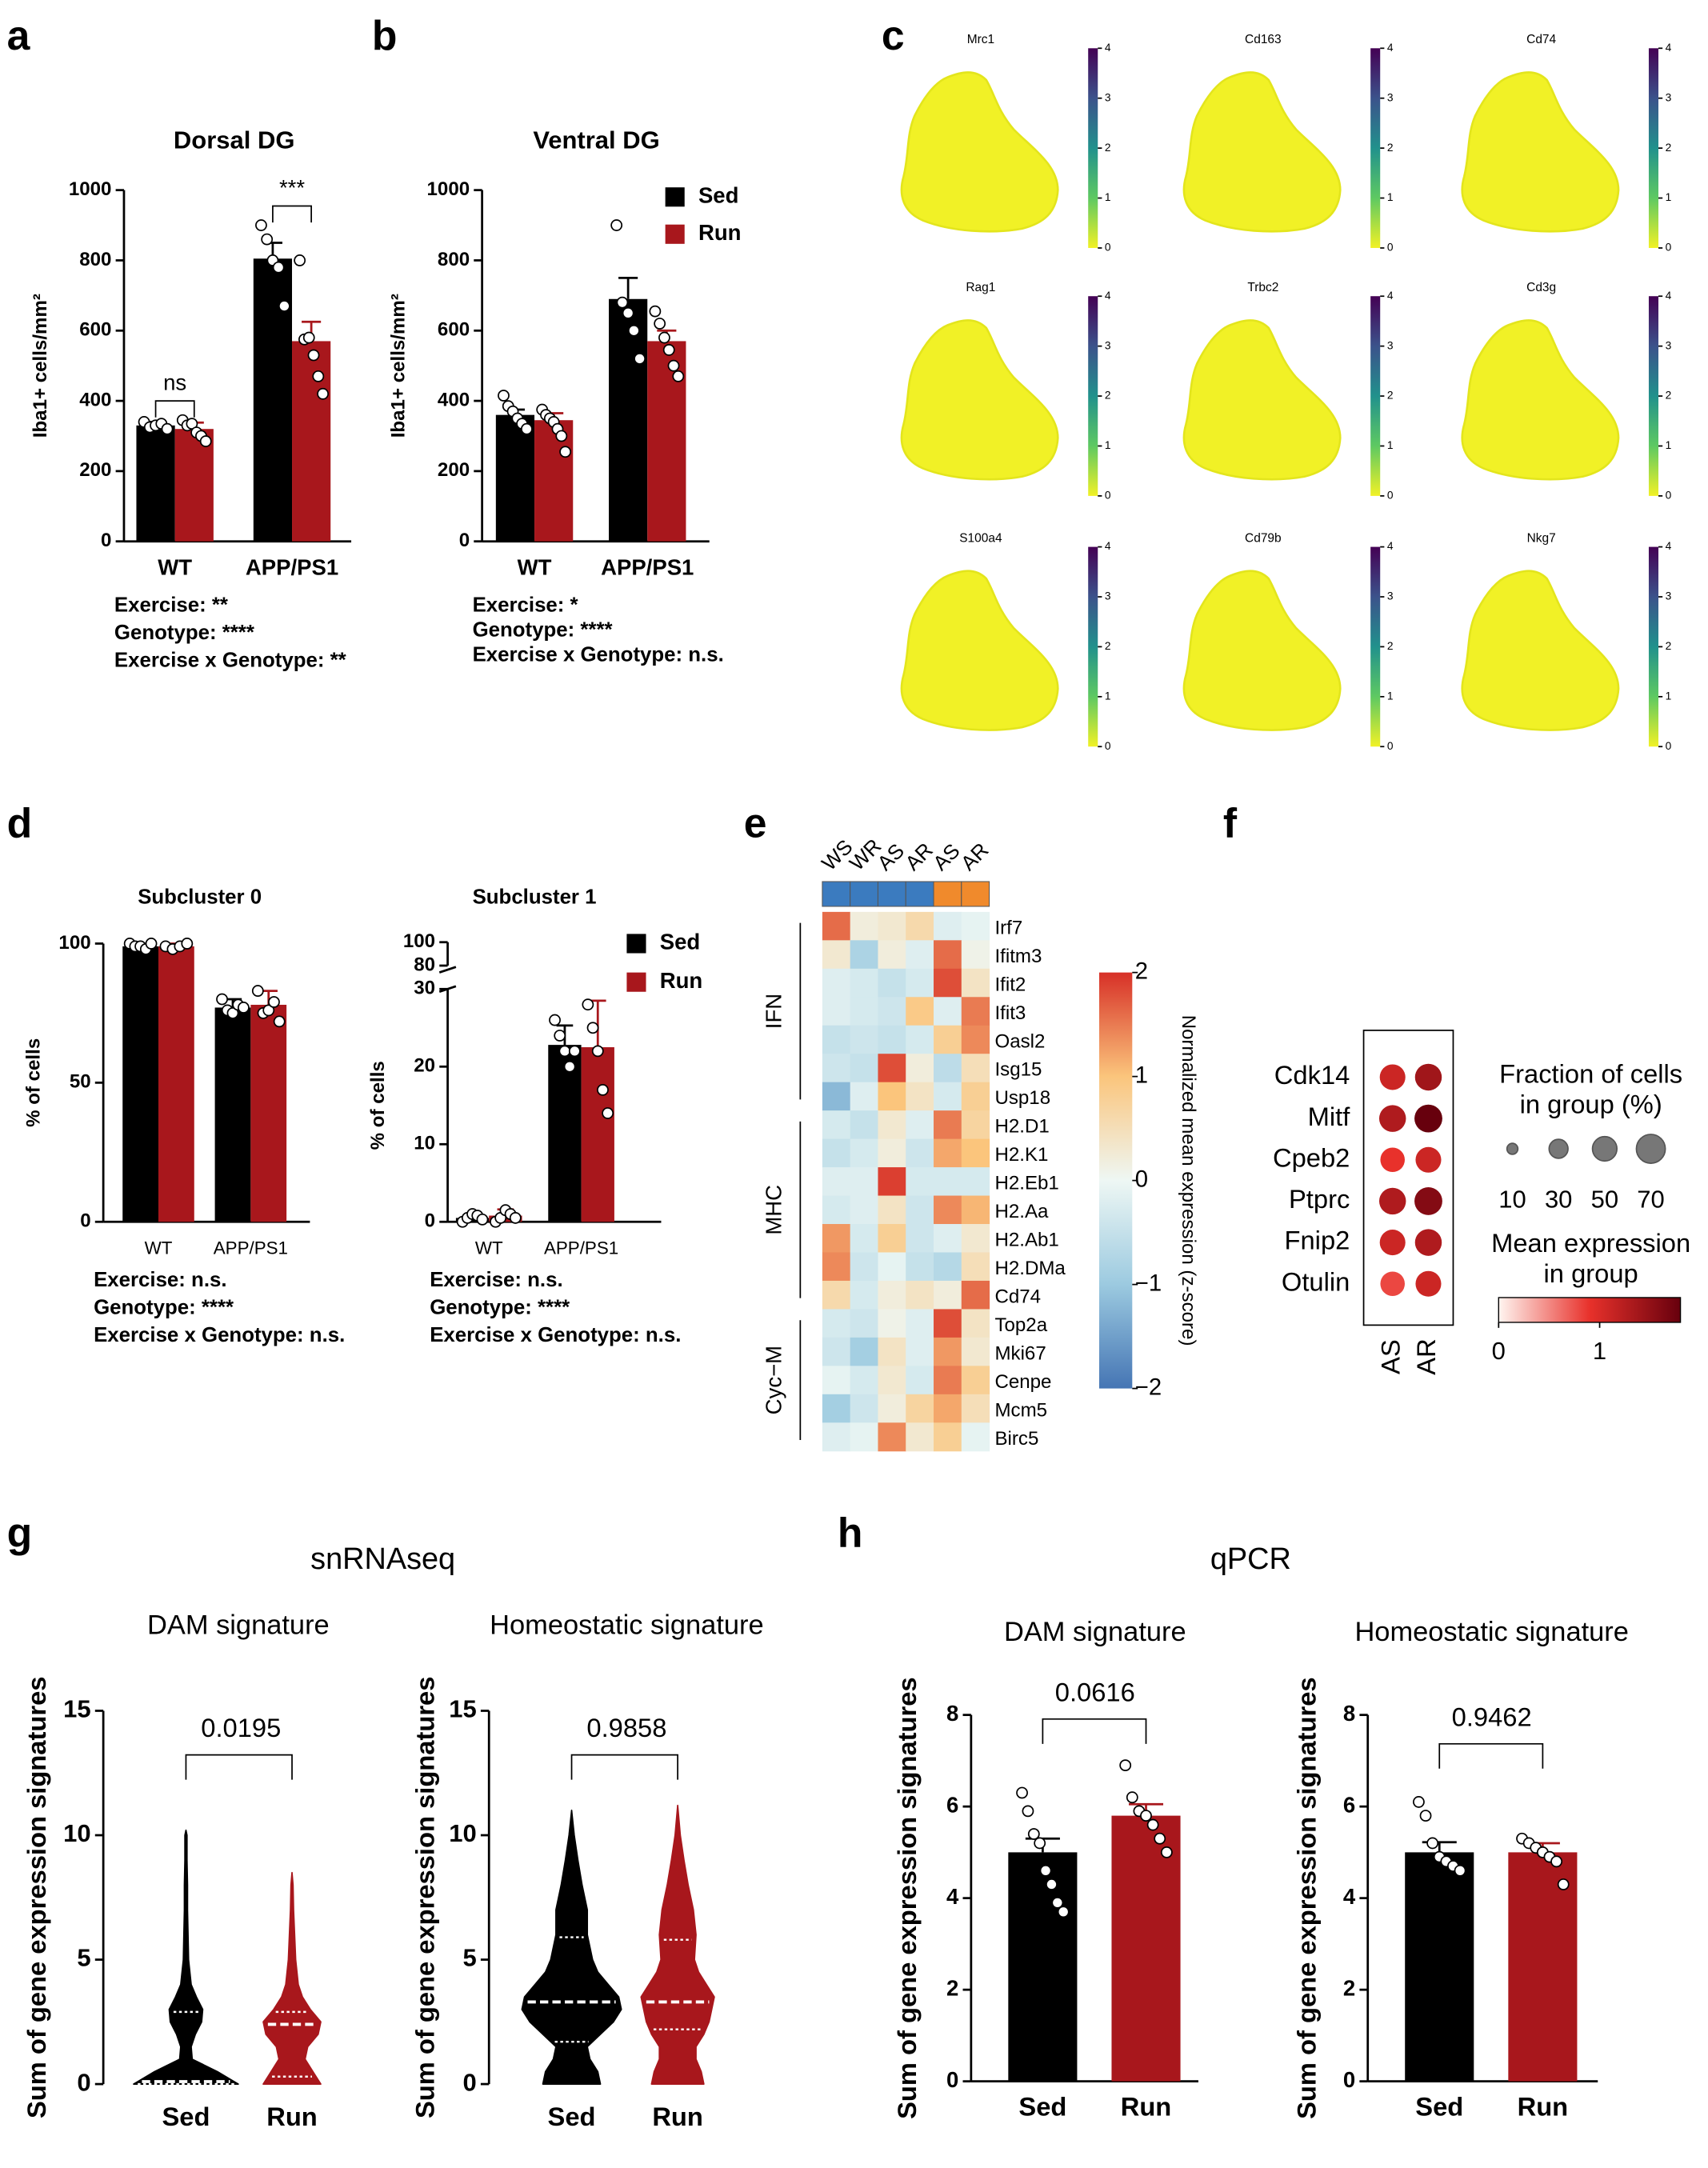  What do you see at coordinates (500, 1308) in the screenshot?
I see `stats-line: Genotype: ****` at bounding box center [500, 1308].